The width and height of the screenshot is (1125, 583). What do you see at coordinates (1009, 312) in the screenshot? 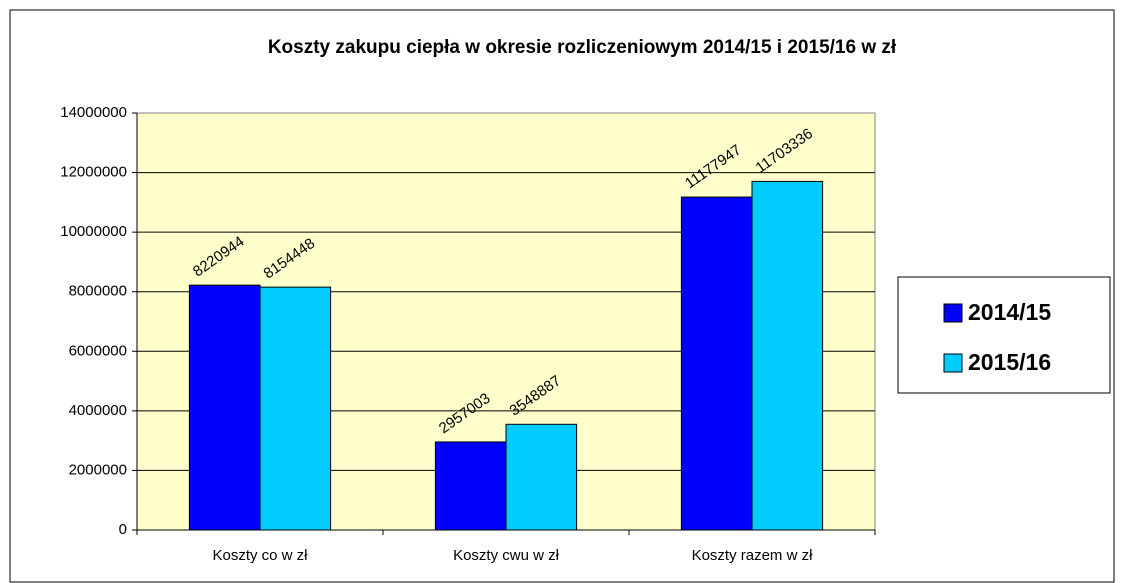
I see `legend-label: 2014/15` at bounding box center [1009, 312].